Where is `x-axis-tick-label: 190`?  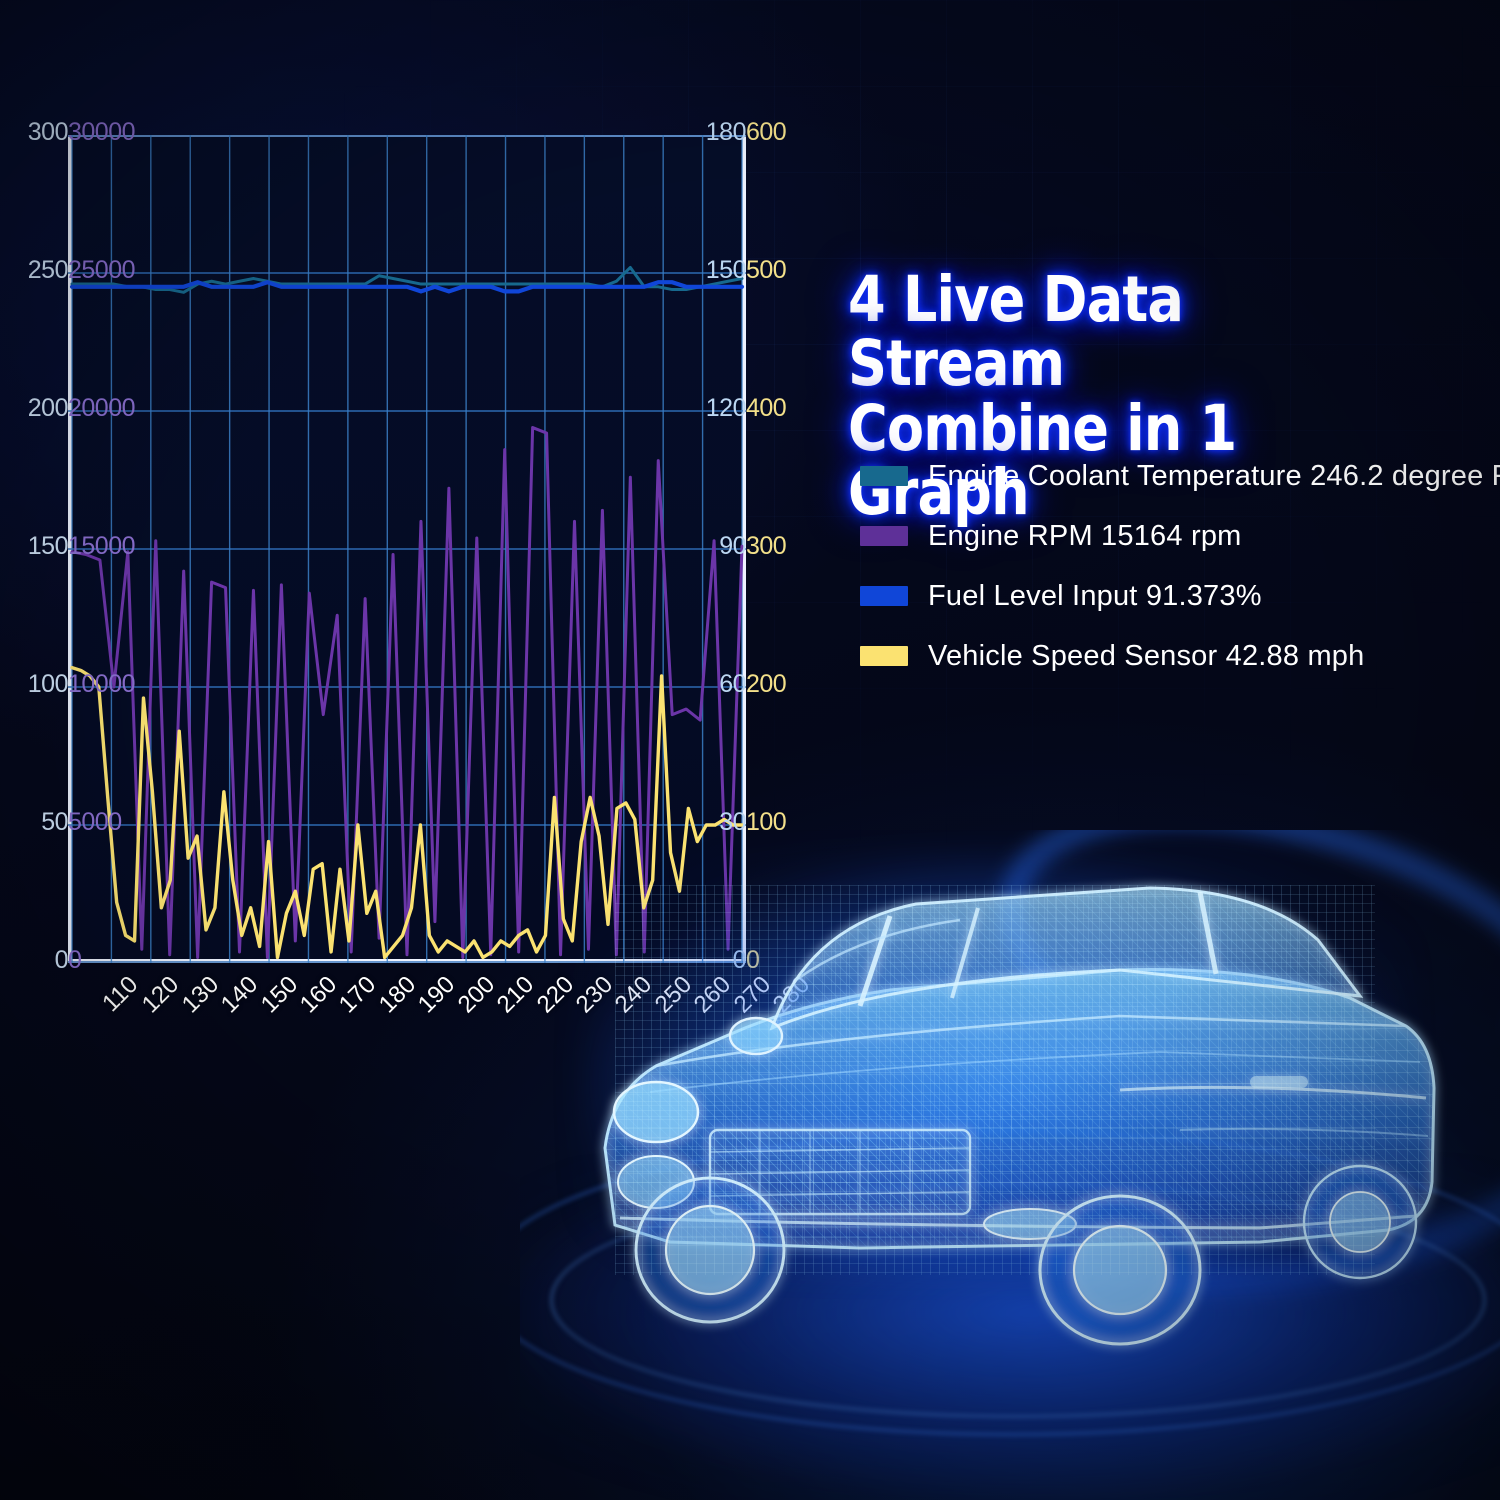 x-axis-tick-label: 190 is located at coordinates (437, 995).